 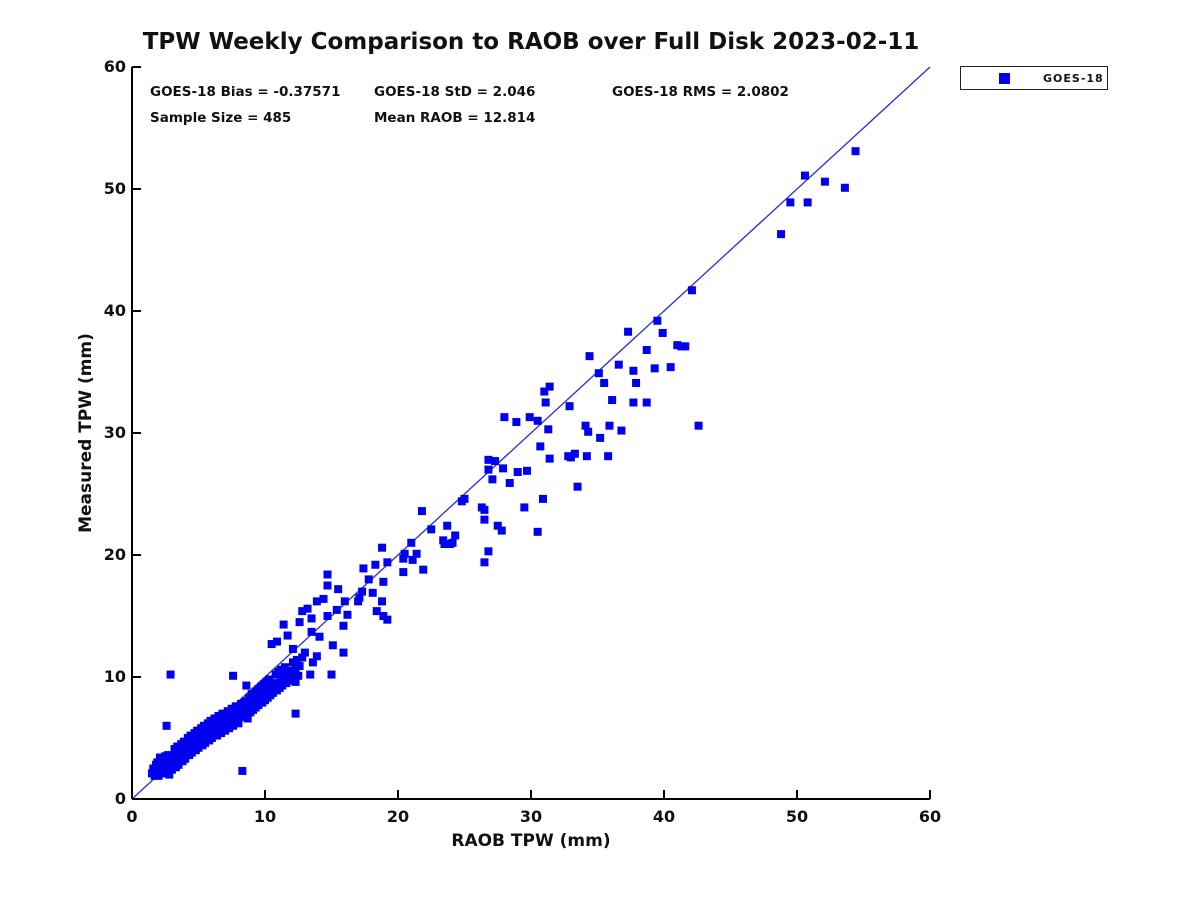 I want to click on y-tick-label: 20, so click(x=114, y=554).